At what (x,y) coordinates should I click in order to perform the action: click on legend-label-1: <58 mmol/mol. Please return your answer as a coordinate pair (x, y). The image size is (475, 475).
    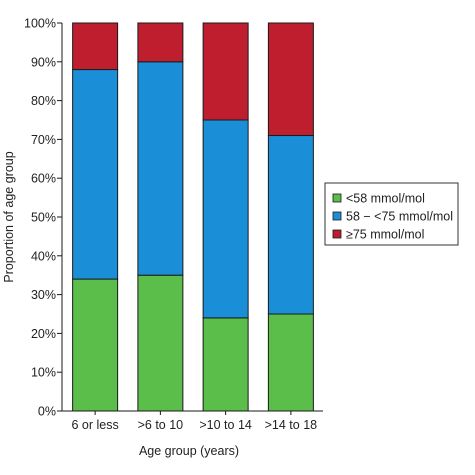
    Looking at the image, I should click on (385, 199).